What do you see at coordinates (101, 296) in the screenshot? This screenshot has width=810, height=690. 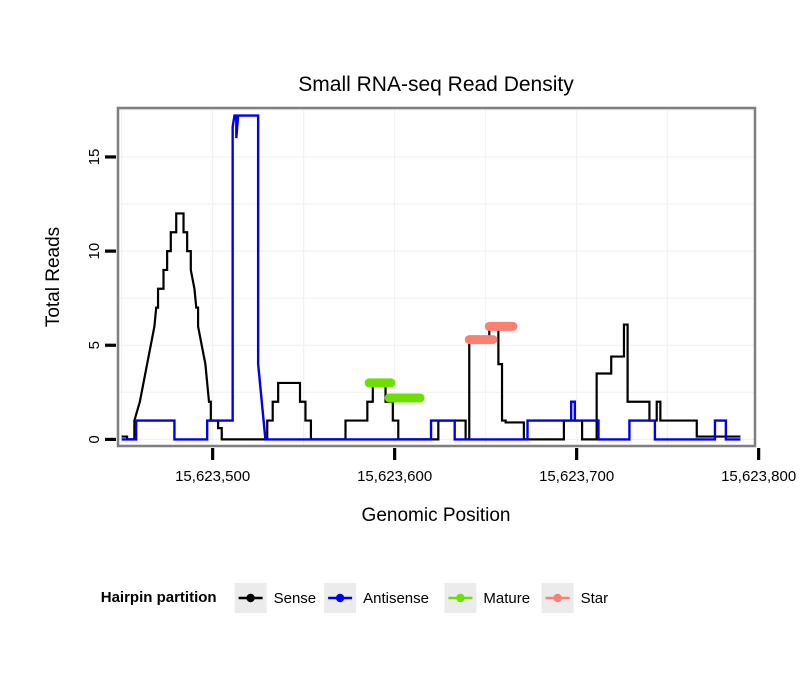 I see `y-axis: 0 5 10 15` at bounding box center [101, 296].